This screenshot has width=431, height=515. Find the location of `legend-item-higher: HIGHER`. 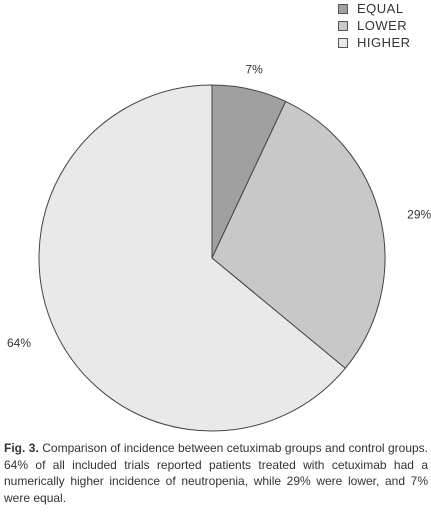

legend-item-higher: HIGHER is located at coordinates (374, 42).